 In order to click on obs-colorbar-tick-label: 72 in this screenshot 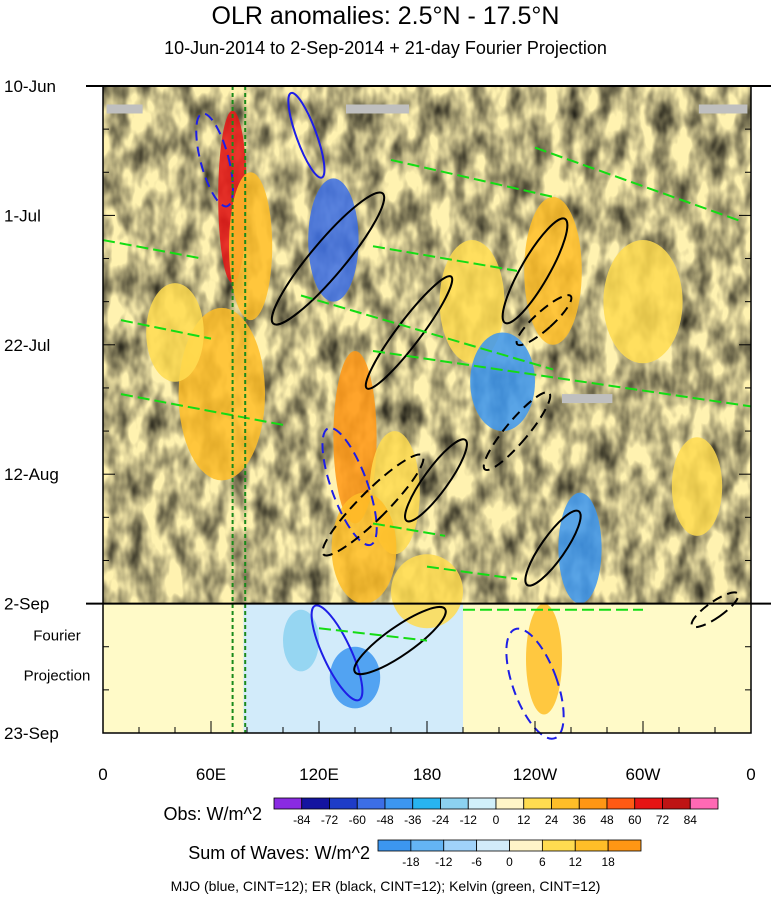, I will do `click(663, 820)`.